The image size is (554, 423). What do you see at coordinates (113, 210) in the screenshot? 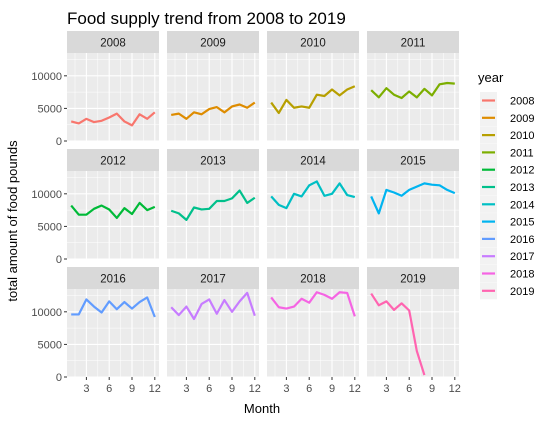
I see `series-line-2012` at bounding box center [113, 210].